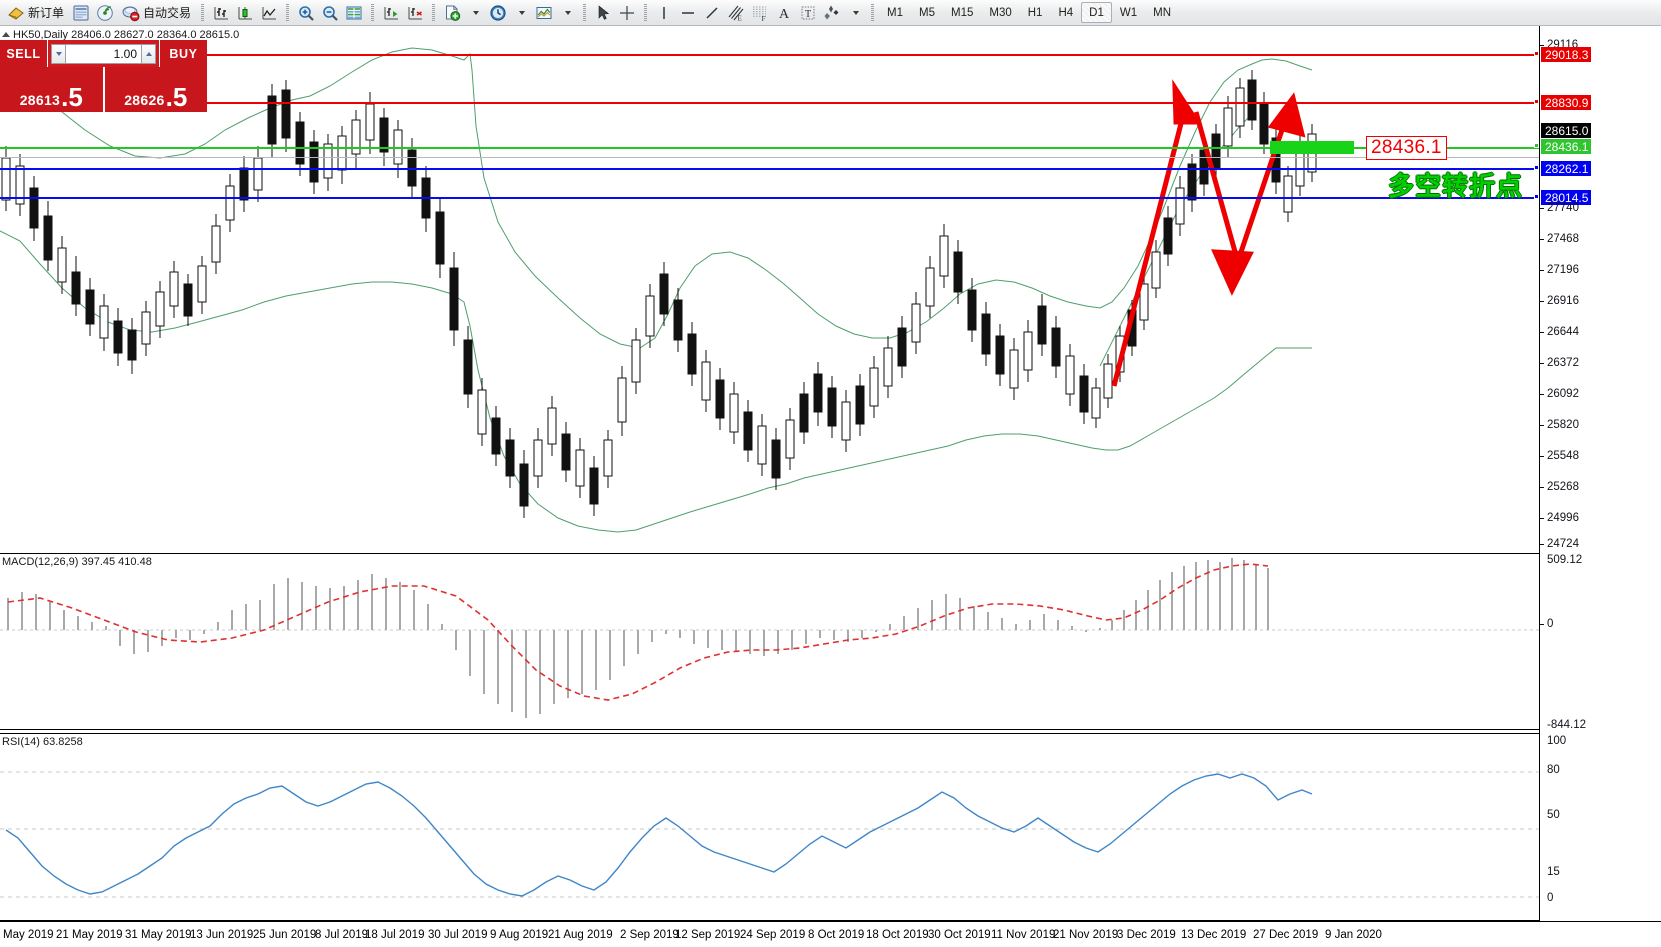 Image resolution: width=1661 pixels, height=947 pixels. What do you see at coordinates (72, 97) in the screenshot?
I see `sell-price-dec: .5` at bounding box center [72, 97].